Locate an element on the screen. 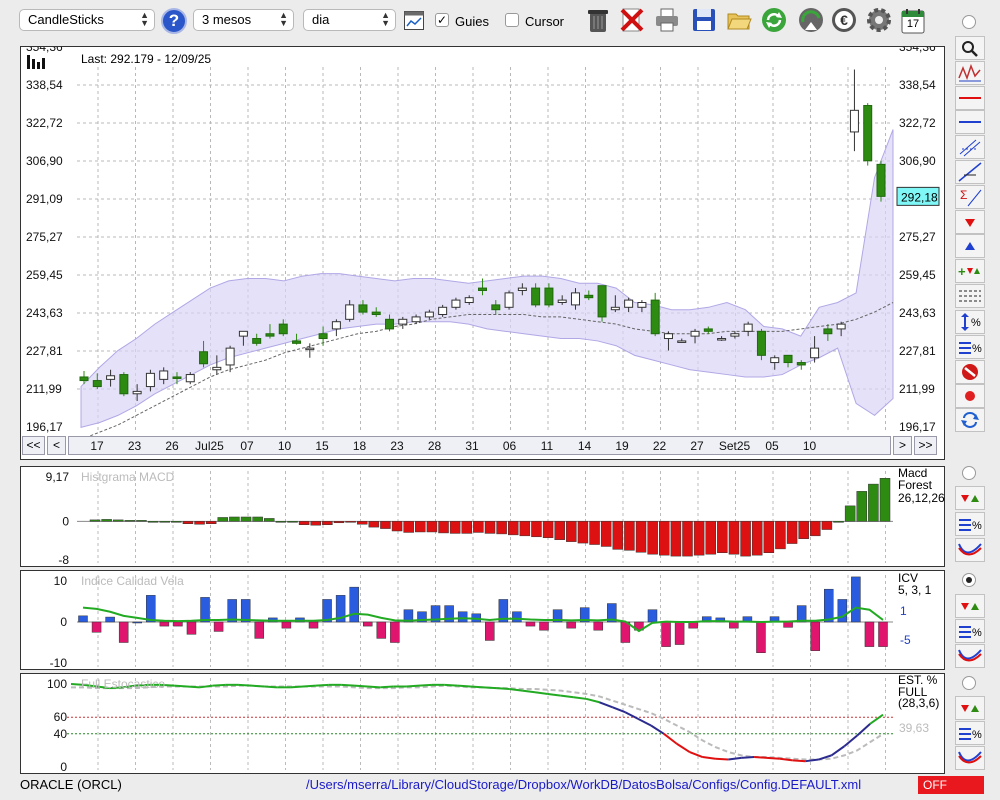 Image resolution: width=1000 pixels, height=800 pixels. interval-select: dia ▲ ▼ is located at coordinates (349, 20).